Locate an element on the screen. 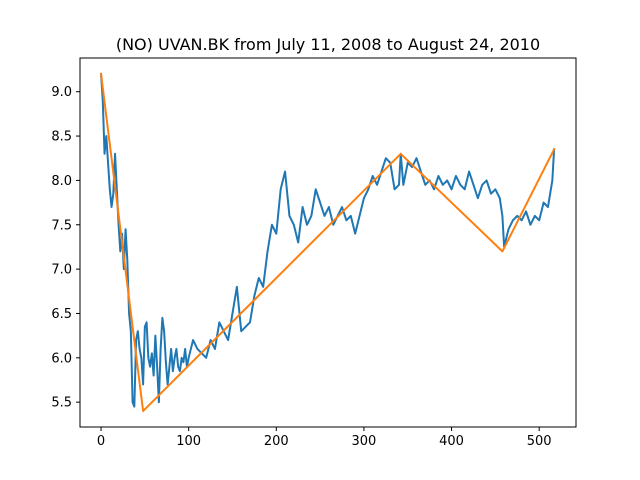 The height and width of the screenshot is (480, 640). y-tick-label: 9.0 is located at coordinates (61, 92).